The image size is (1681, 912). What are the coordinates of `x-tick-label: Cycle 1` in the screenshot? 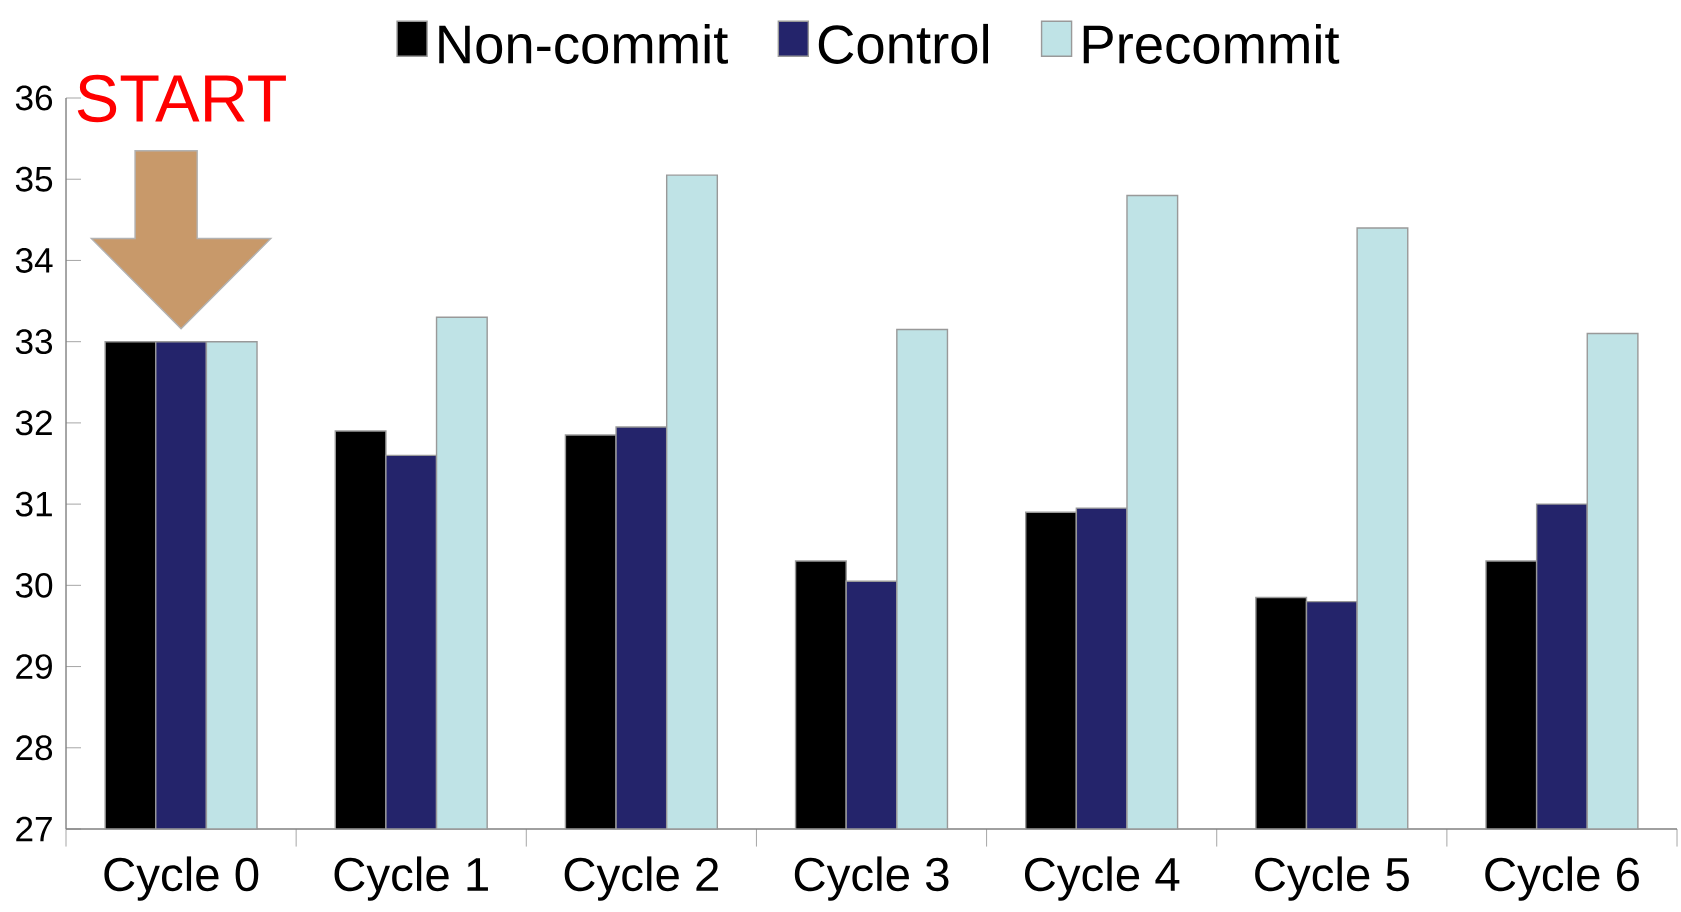 It's located at (411, 878).